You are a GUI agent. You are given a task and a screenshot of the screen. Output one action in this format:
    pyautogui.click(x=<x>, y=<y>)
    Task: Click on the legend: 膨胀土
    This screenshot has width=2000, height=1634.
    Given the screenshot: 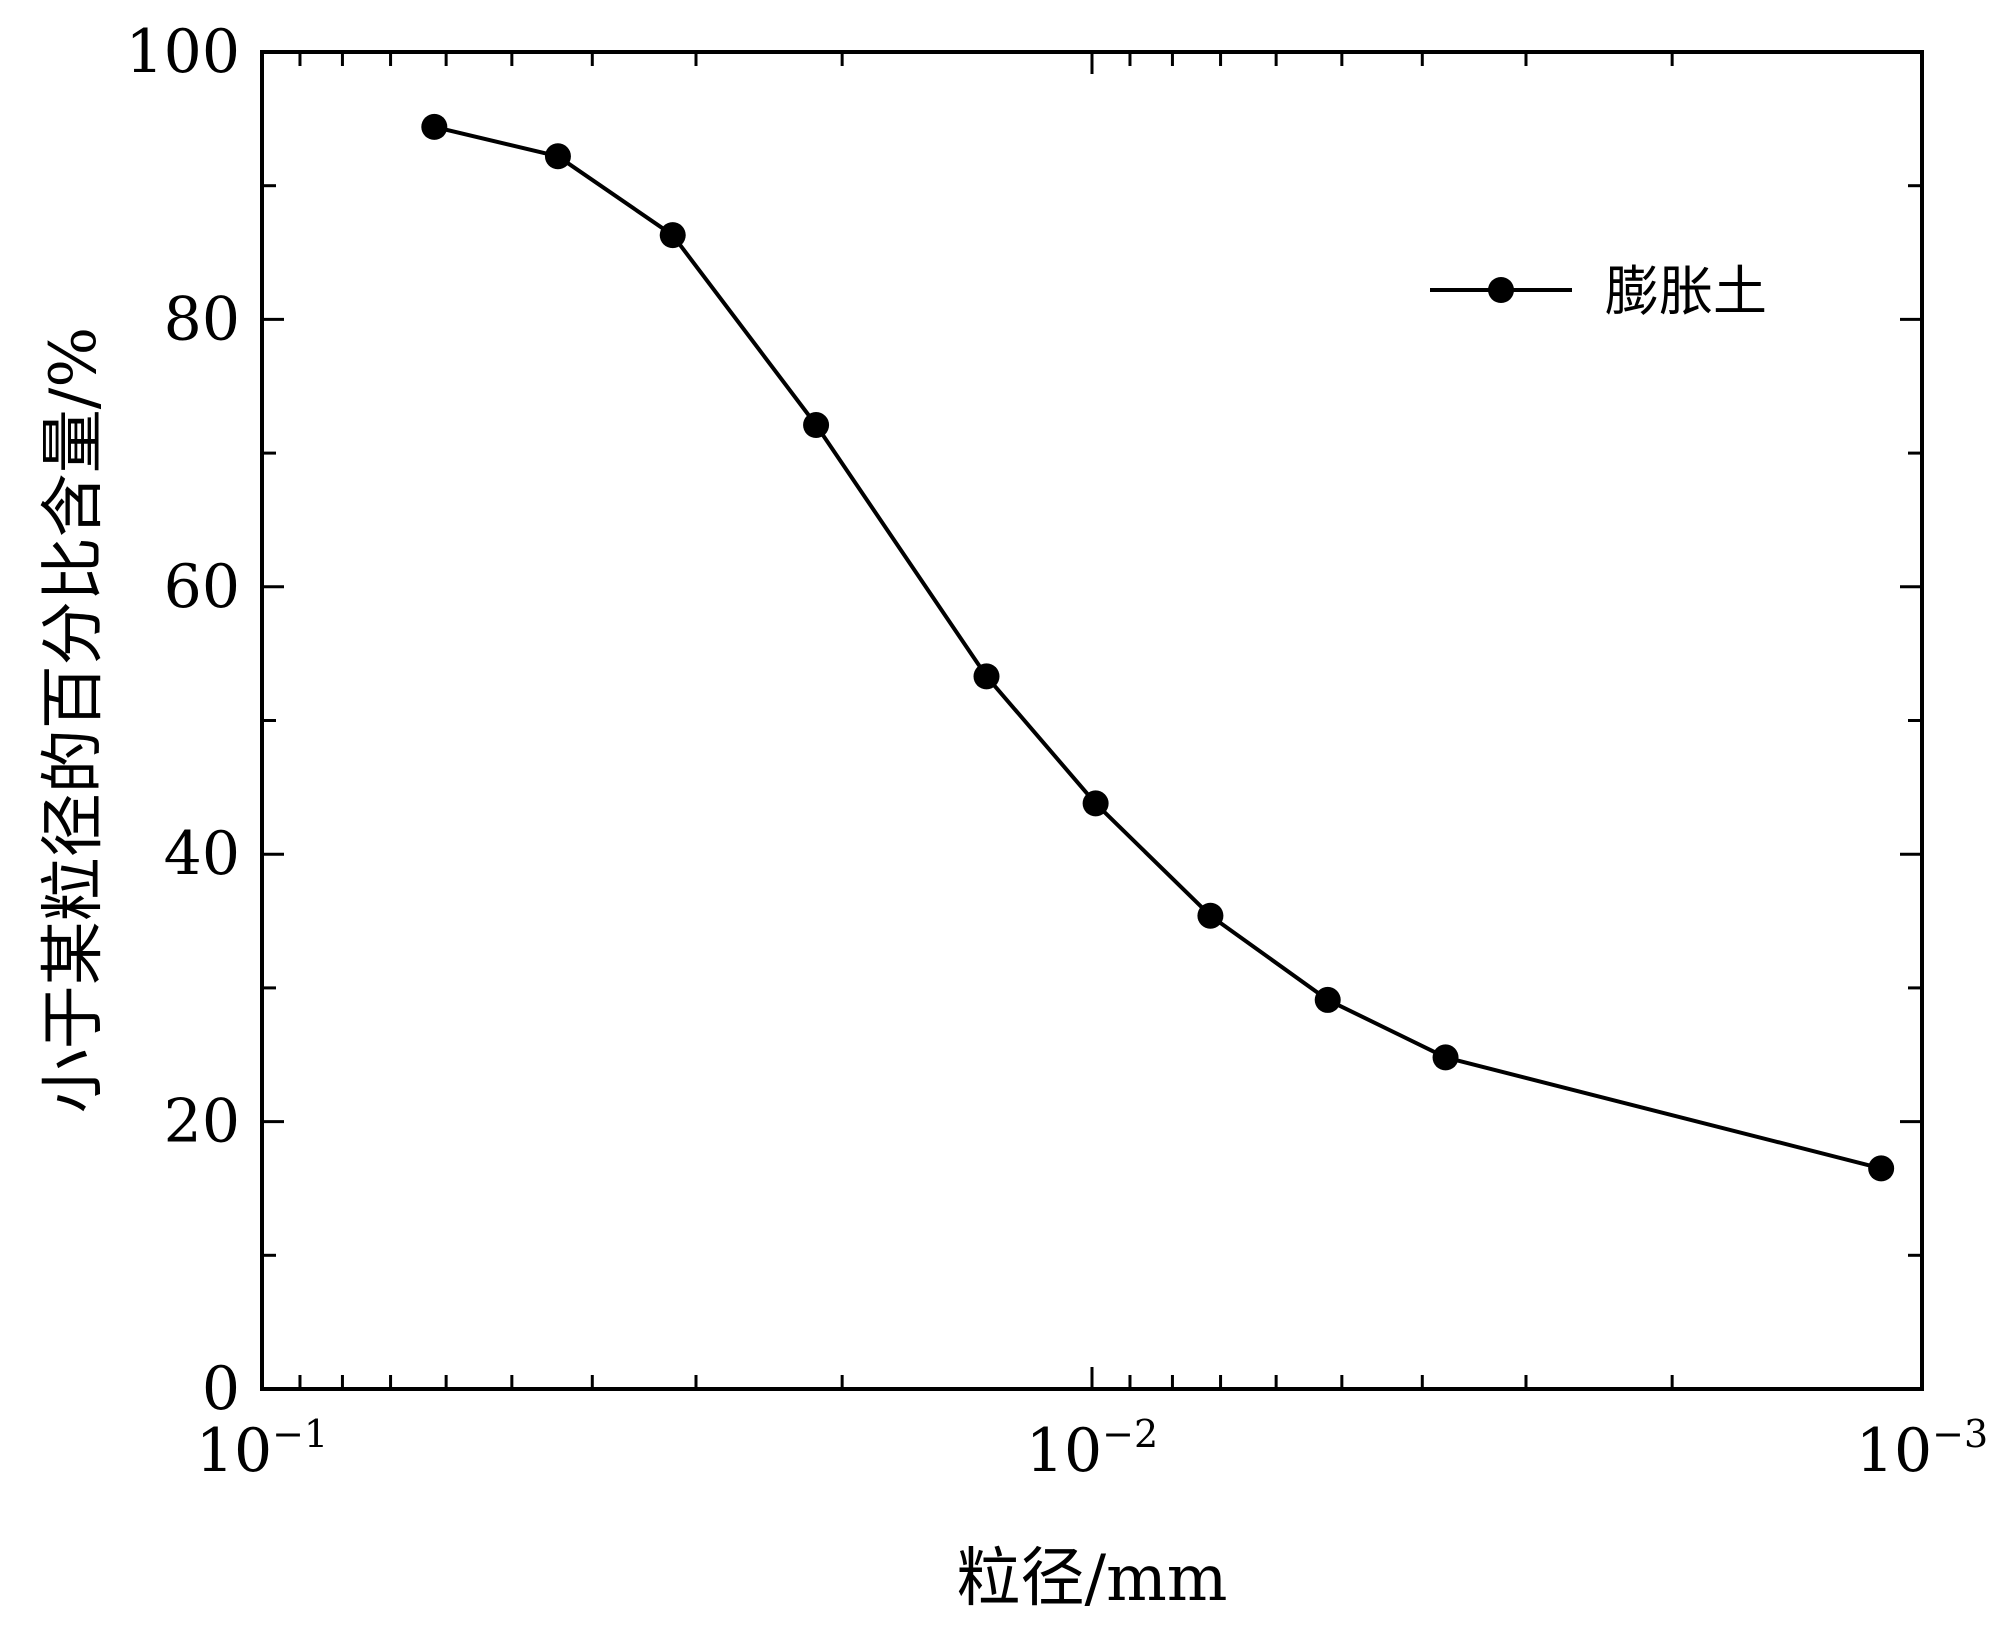 What is the action you would take?
    pyautogui.click(x=1598, y=291)
    